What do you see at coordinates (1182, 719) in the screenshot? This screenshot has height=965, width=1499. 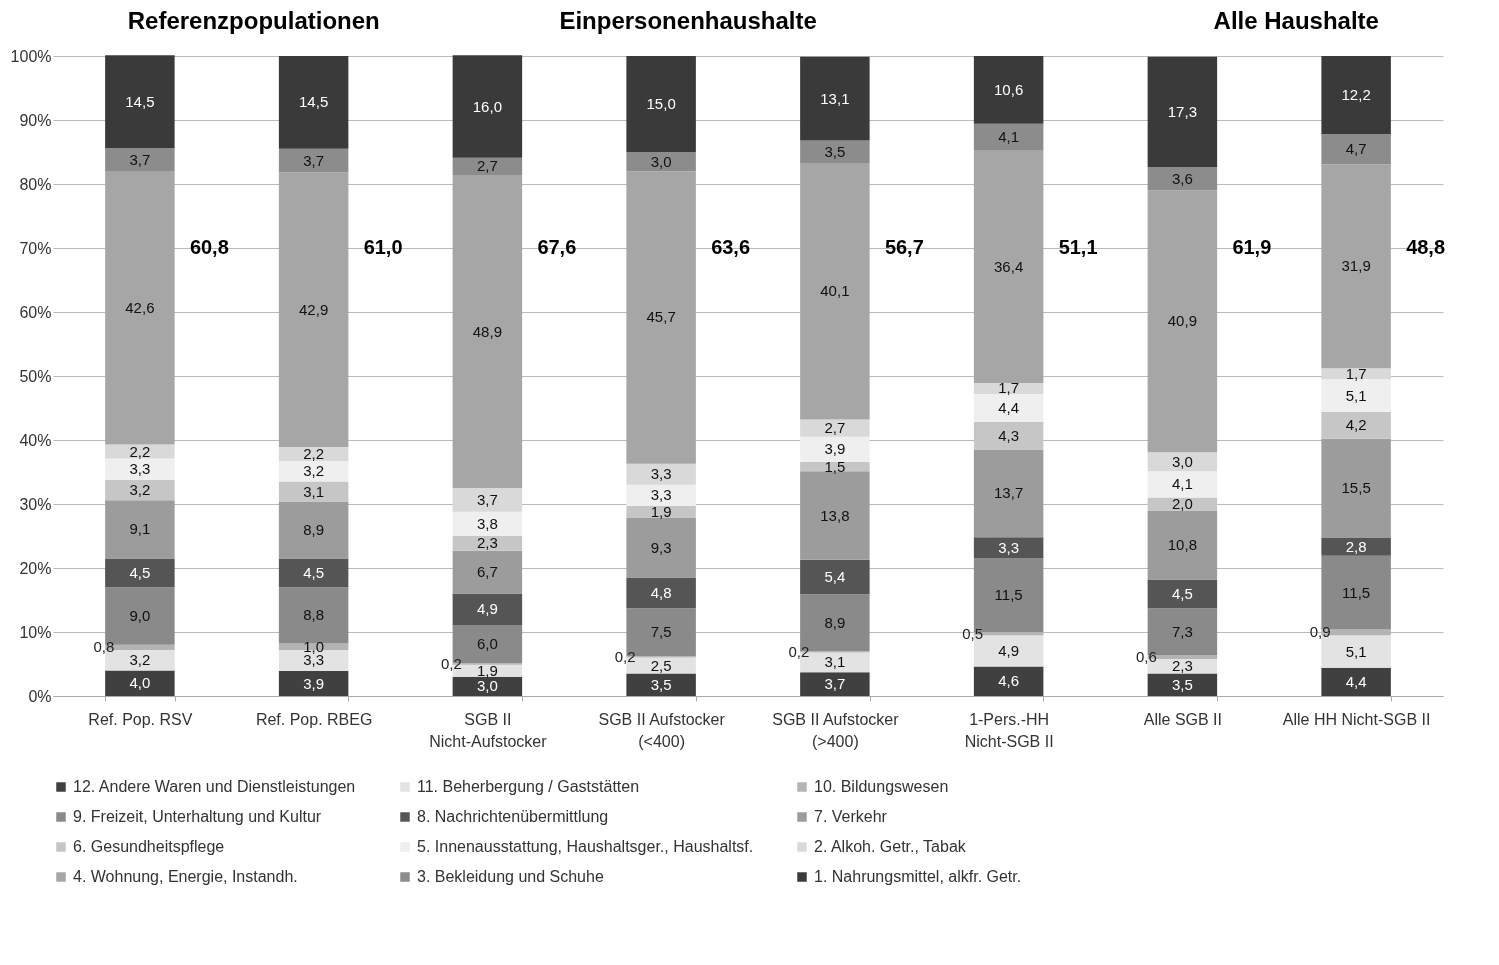 I see `x-tick-label: Alle SGB II` at bounding box center [1182, 719].